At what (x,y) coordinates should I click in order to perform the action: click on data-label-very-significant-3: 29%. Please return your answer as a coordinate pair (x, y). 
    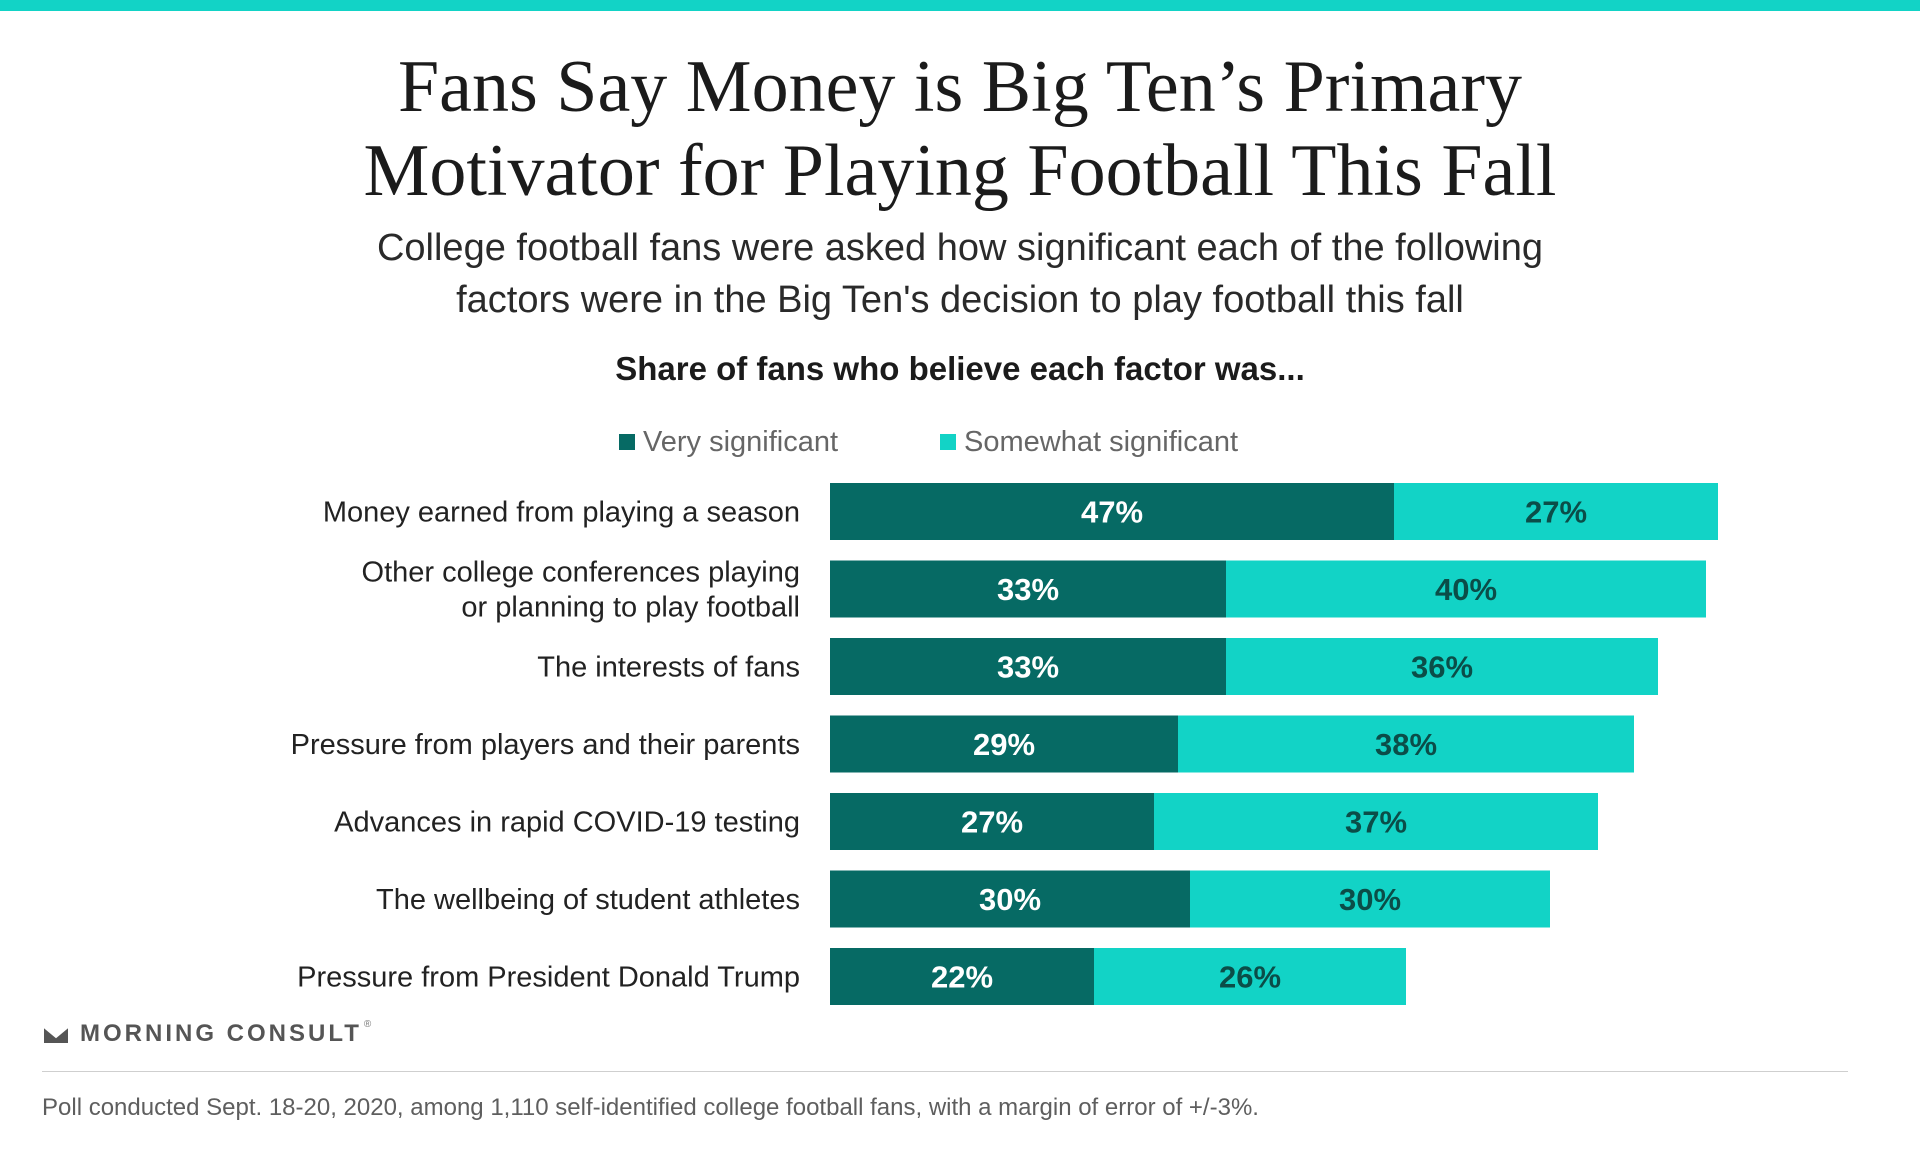
    Looking at the image, I should click on (1004, 744).